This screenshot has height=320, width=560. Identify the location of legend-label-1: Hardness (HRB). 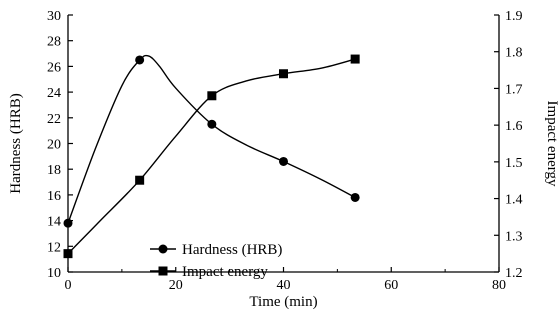
(232, 250).